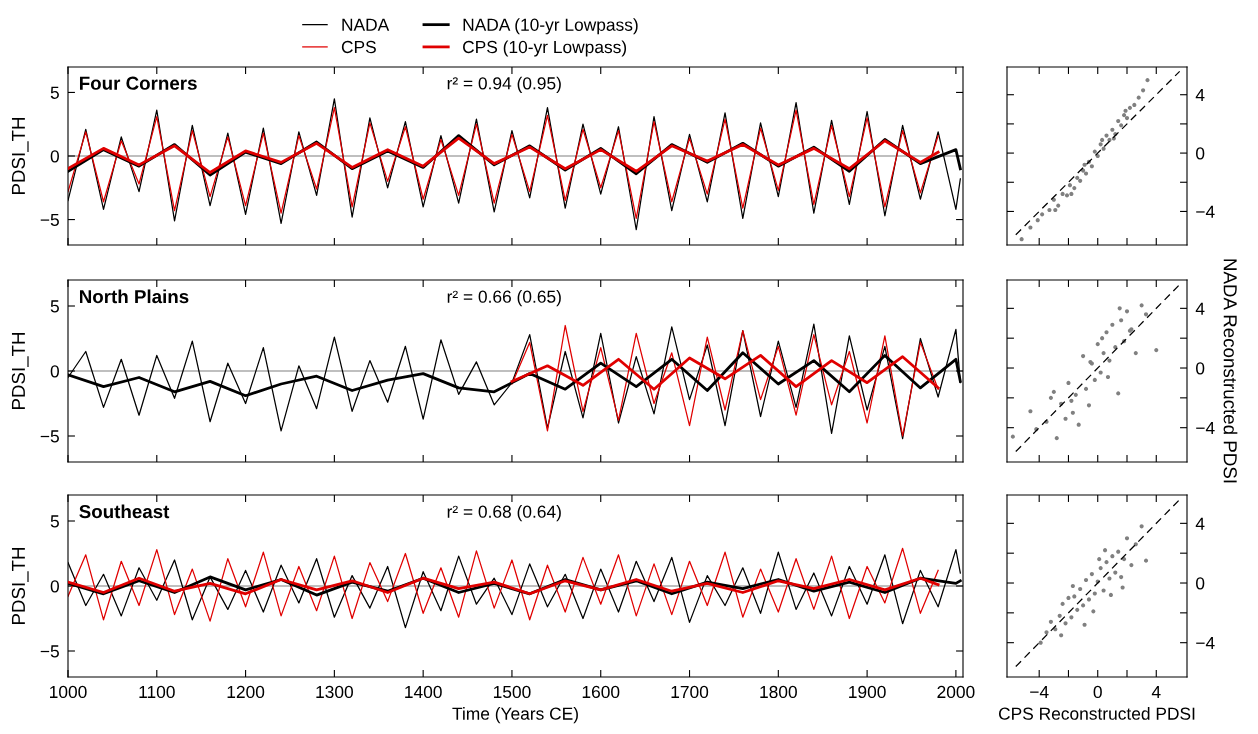 Image resolution: width=1258 pixels, height=734 pixels. Describe the element at coordinates (366, 24) in the screenshot. I see `legend-label: NADA` at that location.